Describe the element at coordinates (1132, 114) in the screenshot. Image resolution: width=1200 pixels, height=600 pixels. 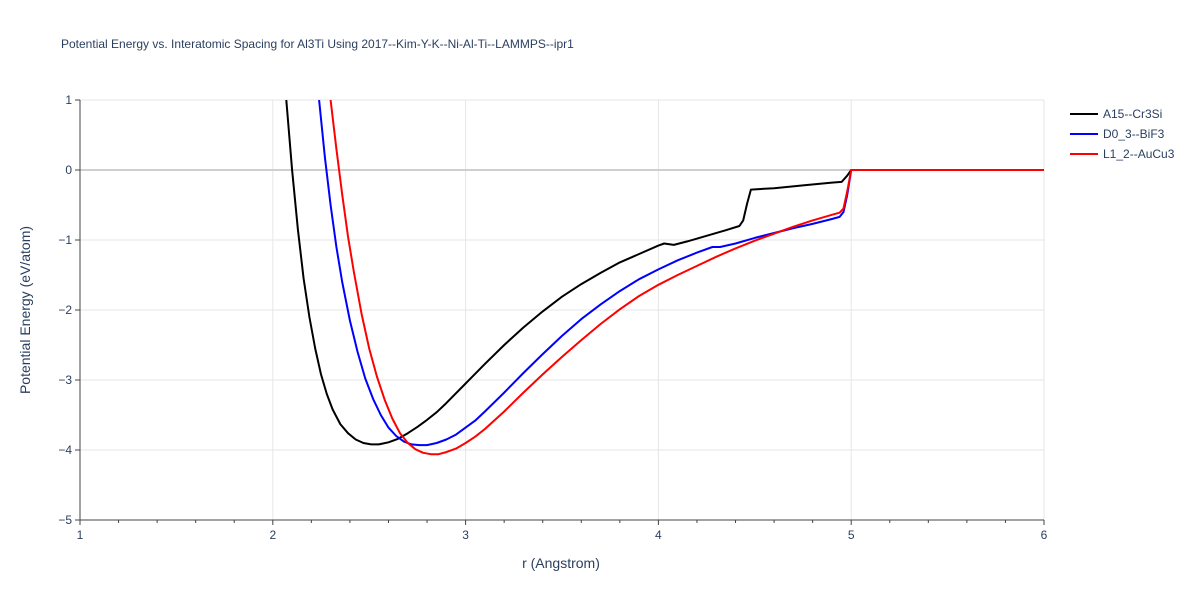
I see `legend-label: A15--Cr3Si` at that location.